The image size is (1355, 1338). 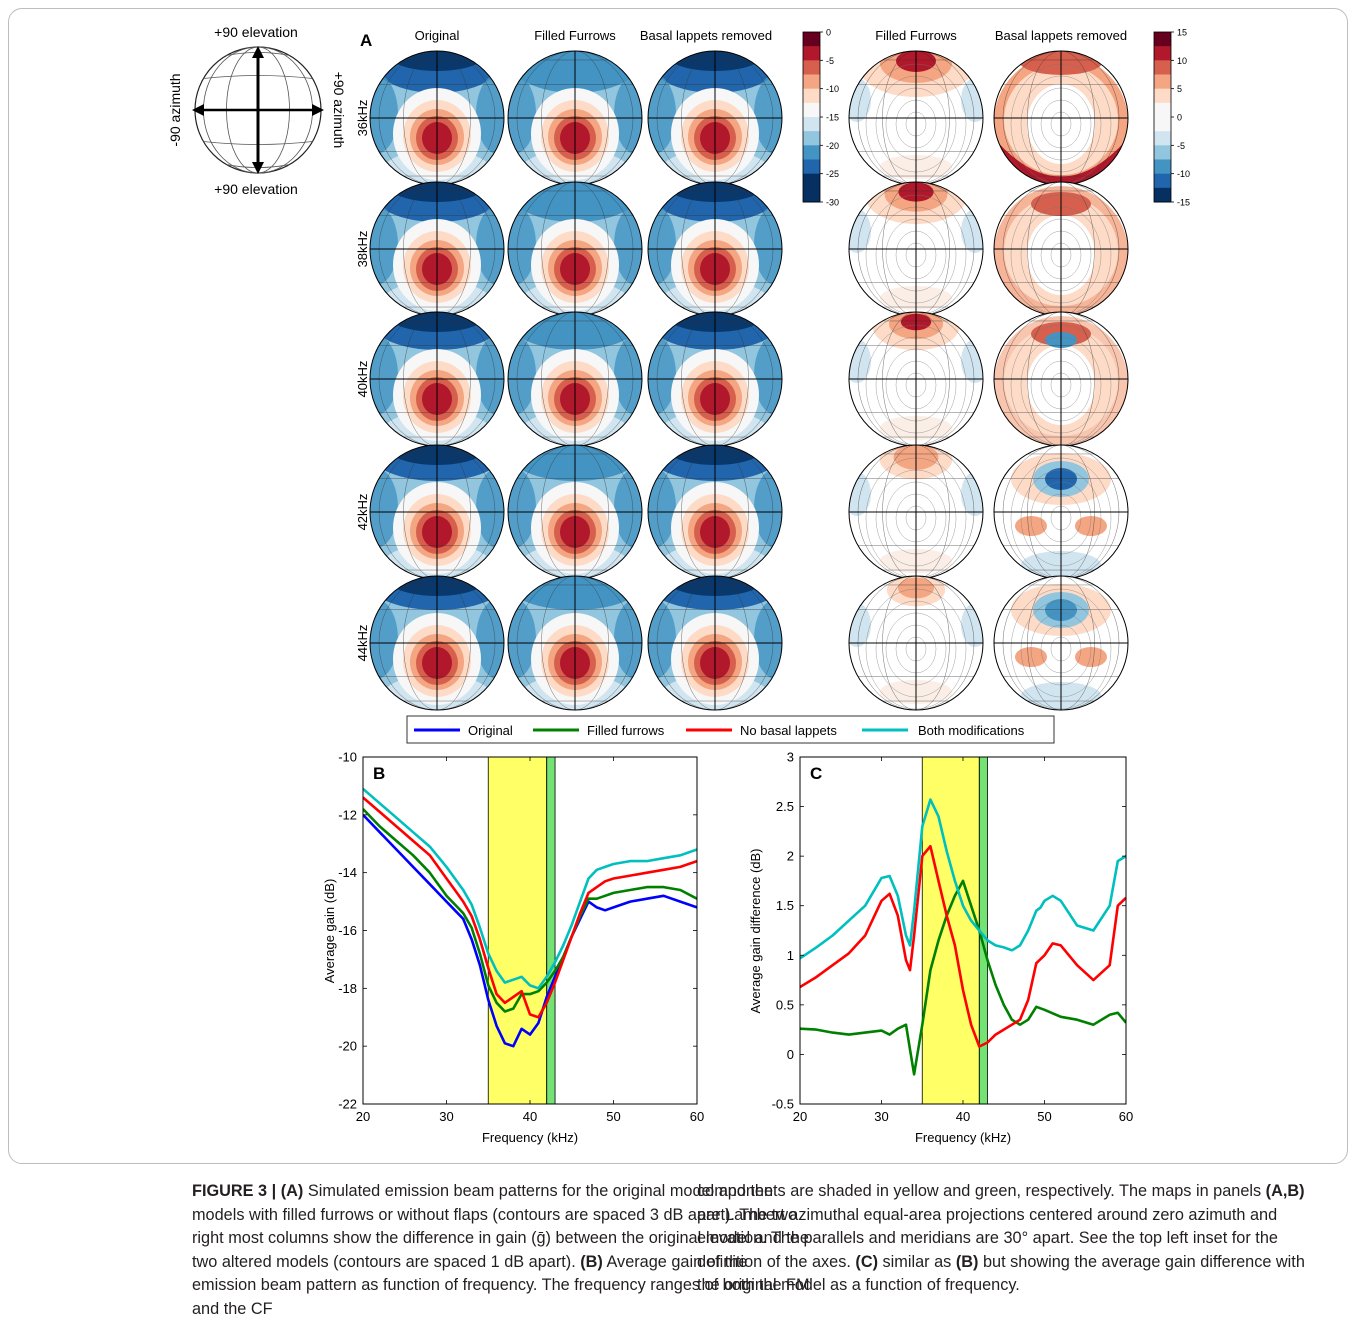 I want to click on y-tick-label: 0, so click(x=790, y=1054).